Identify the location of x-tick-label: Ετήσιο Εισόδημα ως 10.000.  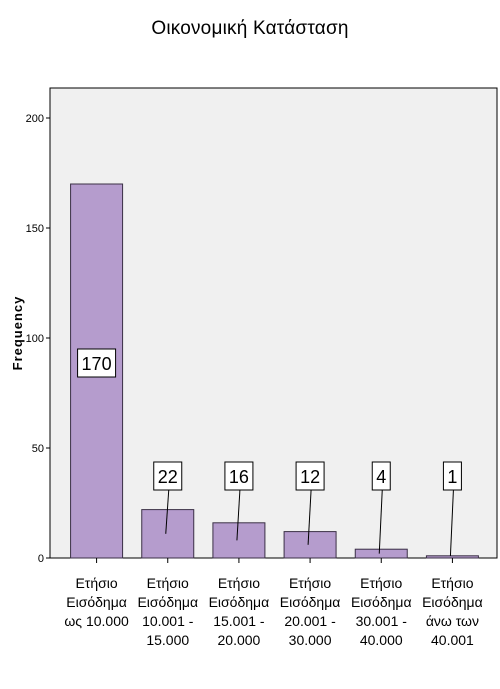
(96, 602).